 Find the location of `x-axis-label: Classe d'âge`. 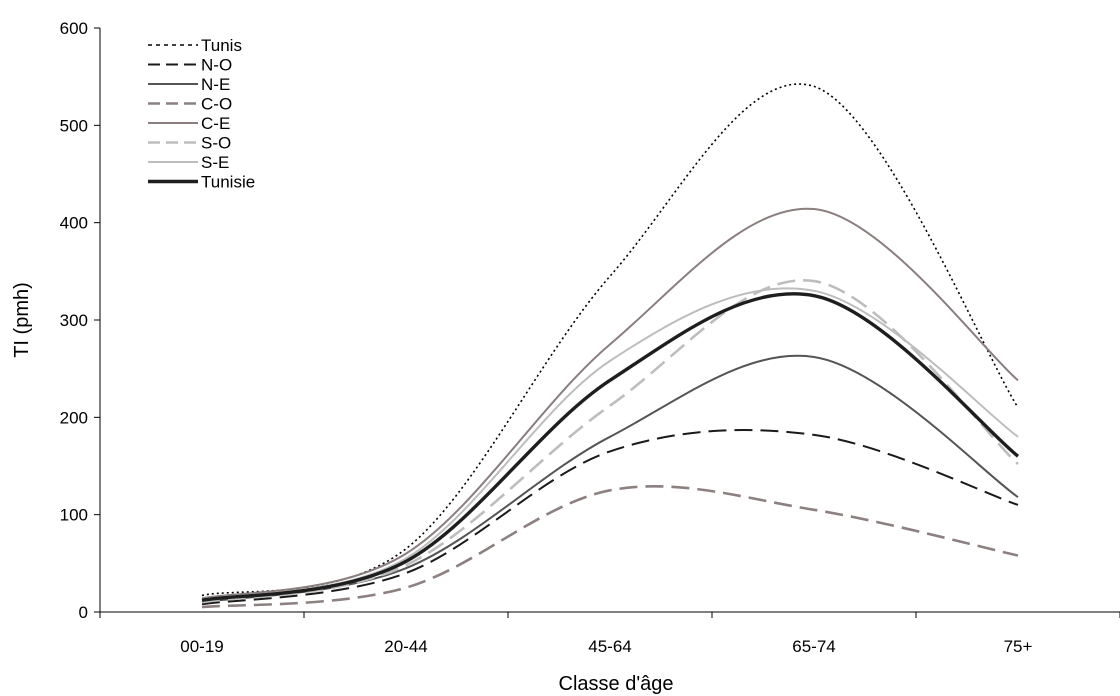

x-axis-label: Classe d'âge is located at coordinates (616, 684).